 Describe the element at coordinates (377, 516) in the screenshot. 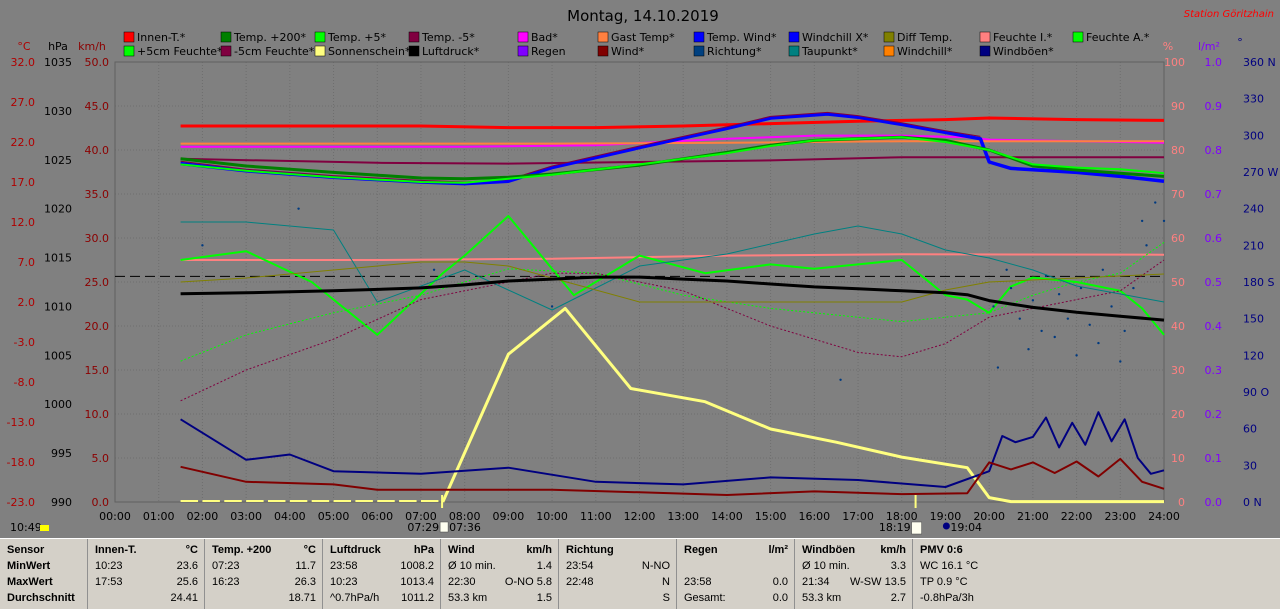

I see `time-axis-tick: 06:00` at that location.